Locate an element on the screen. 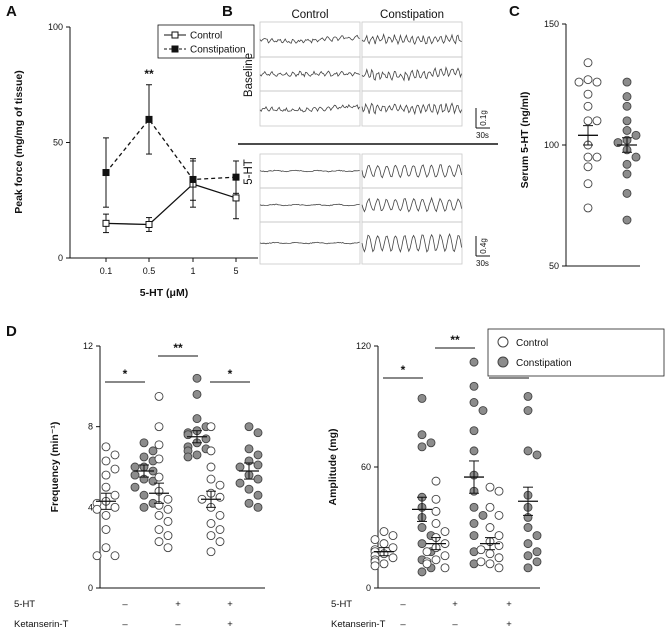 This screenshot has height=633, width=669. y-tick-label: 0 is located at coordinates (90, 588).